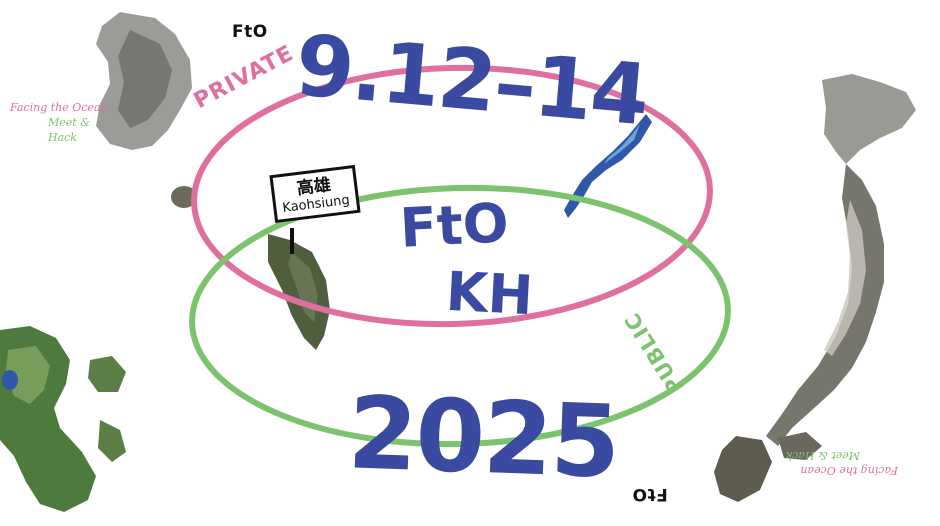  I want to click on japan-honshu-shape, so click(825, 305).